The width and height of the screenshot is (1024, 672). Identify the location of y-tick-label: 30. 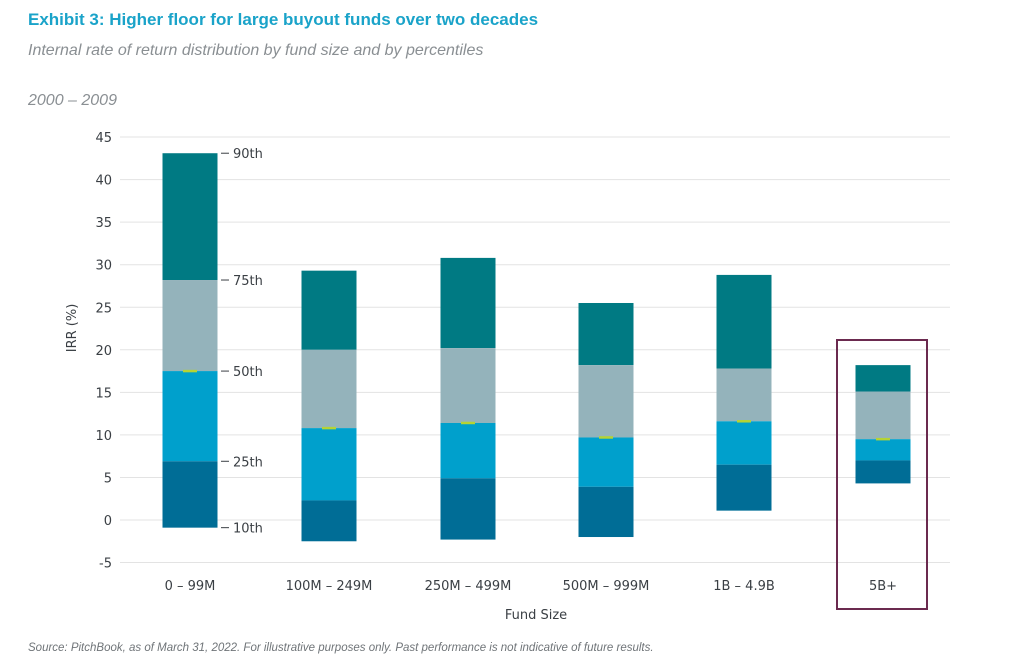
(103, 266).